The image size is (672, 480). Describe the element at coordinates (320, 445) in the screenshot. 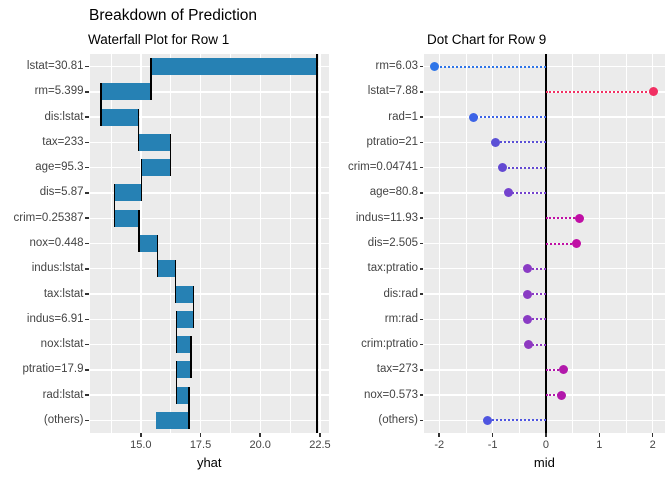

I see `x-tick-label: 22.5` at that location.